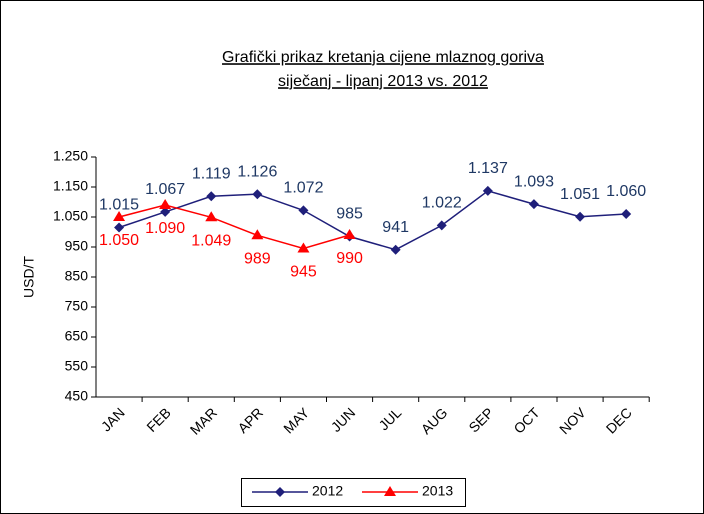 The width and height of the screenshot is (704, 514). Describe the element at coordinates (77, 246) in the screenshot. I see `y-tick-label: 950` at that location.